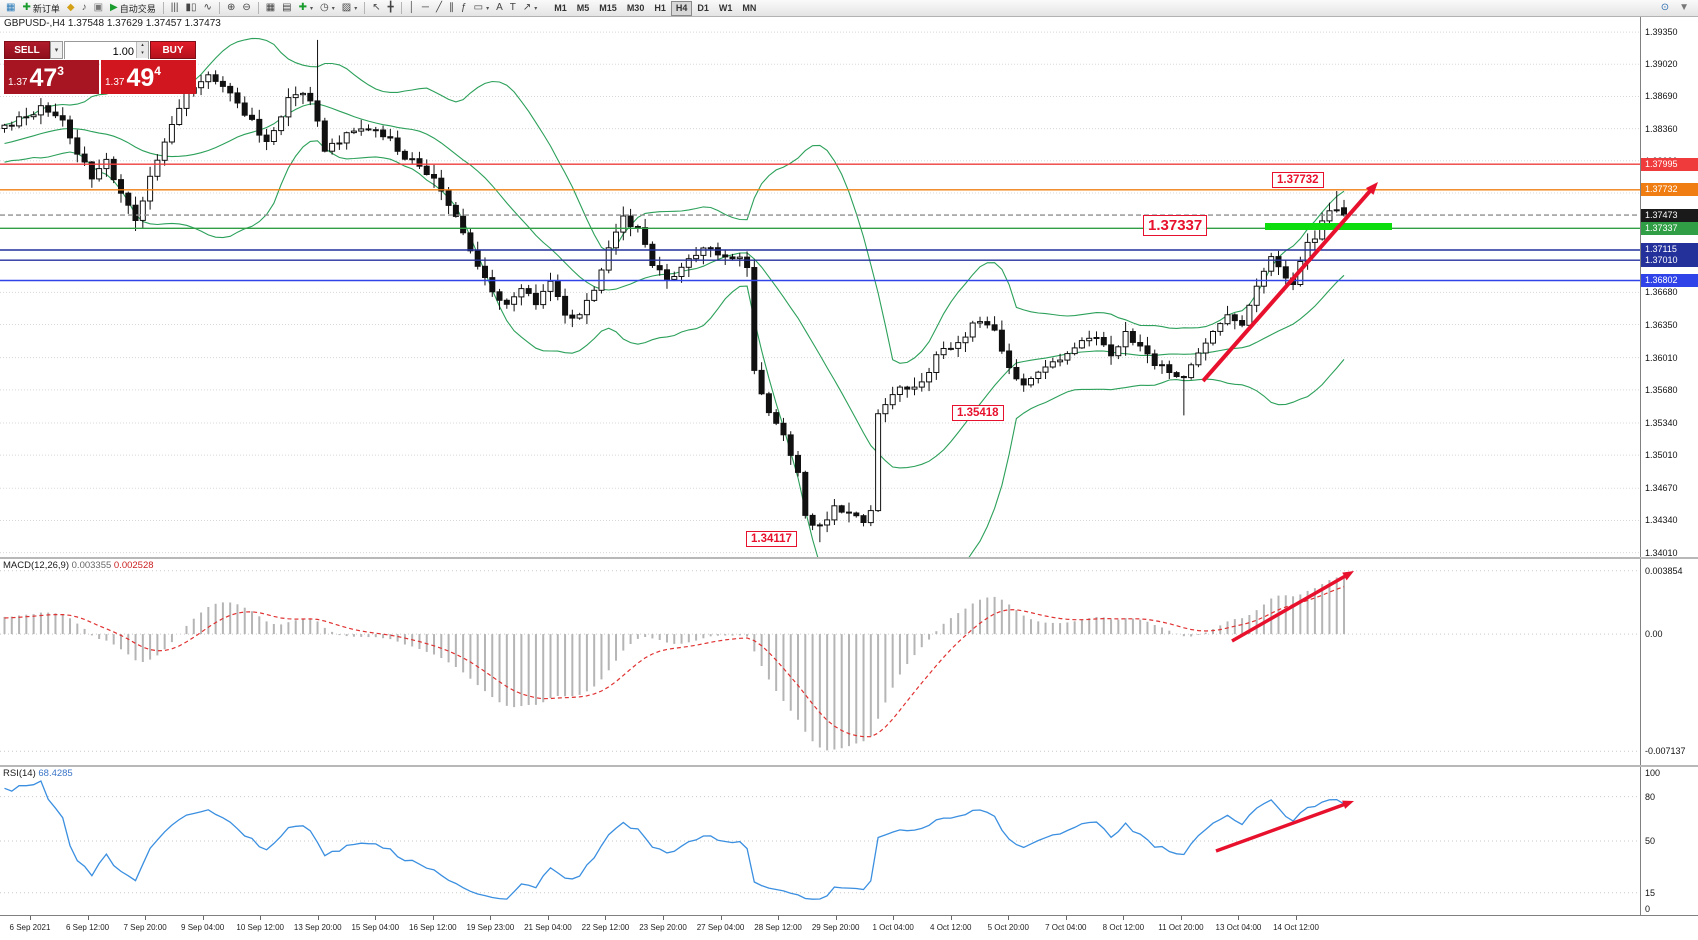 This screenshot has width=1698, height=940. What do you see at coordinates (27, 50) in the screenshot?
I see `sell-button: SELL` at bounding box center [27, 50].